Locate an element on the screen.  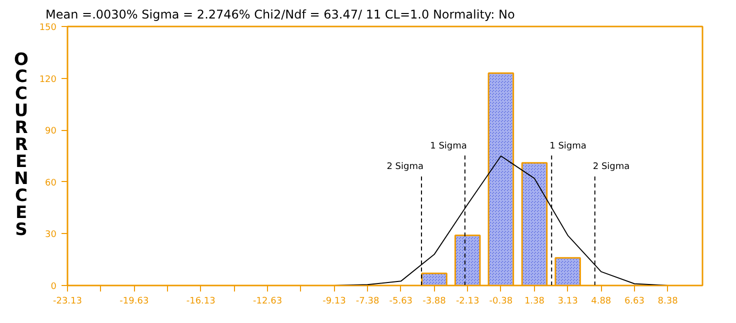
x-tick-label: 3.13 is located at coordinates (568, 301).